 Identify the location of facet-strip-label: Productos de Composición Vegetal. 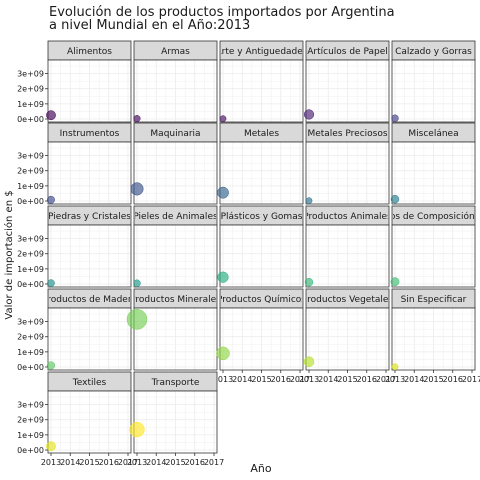
(418, 216).